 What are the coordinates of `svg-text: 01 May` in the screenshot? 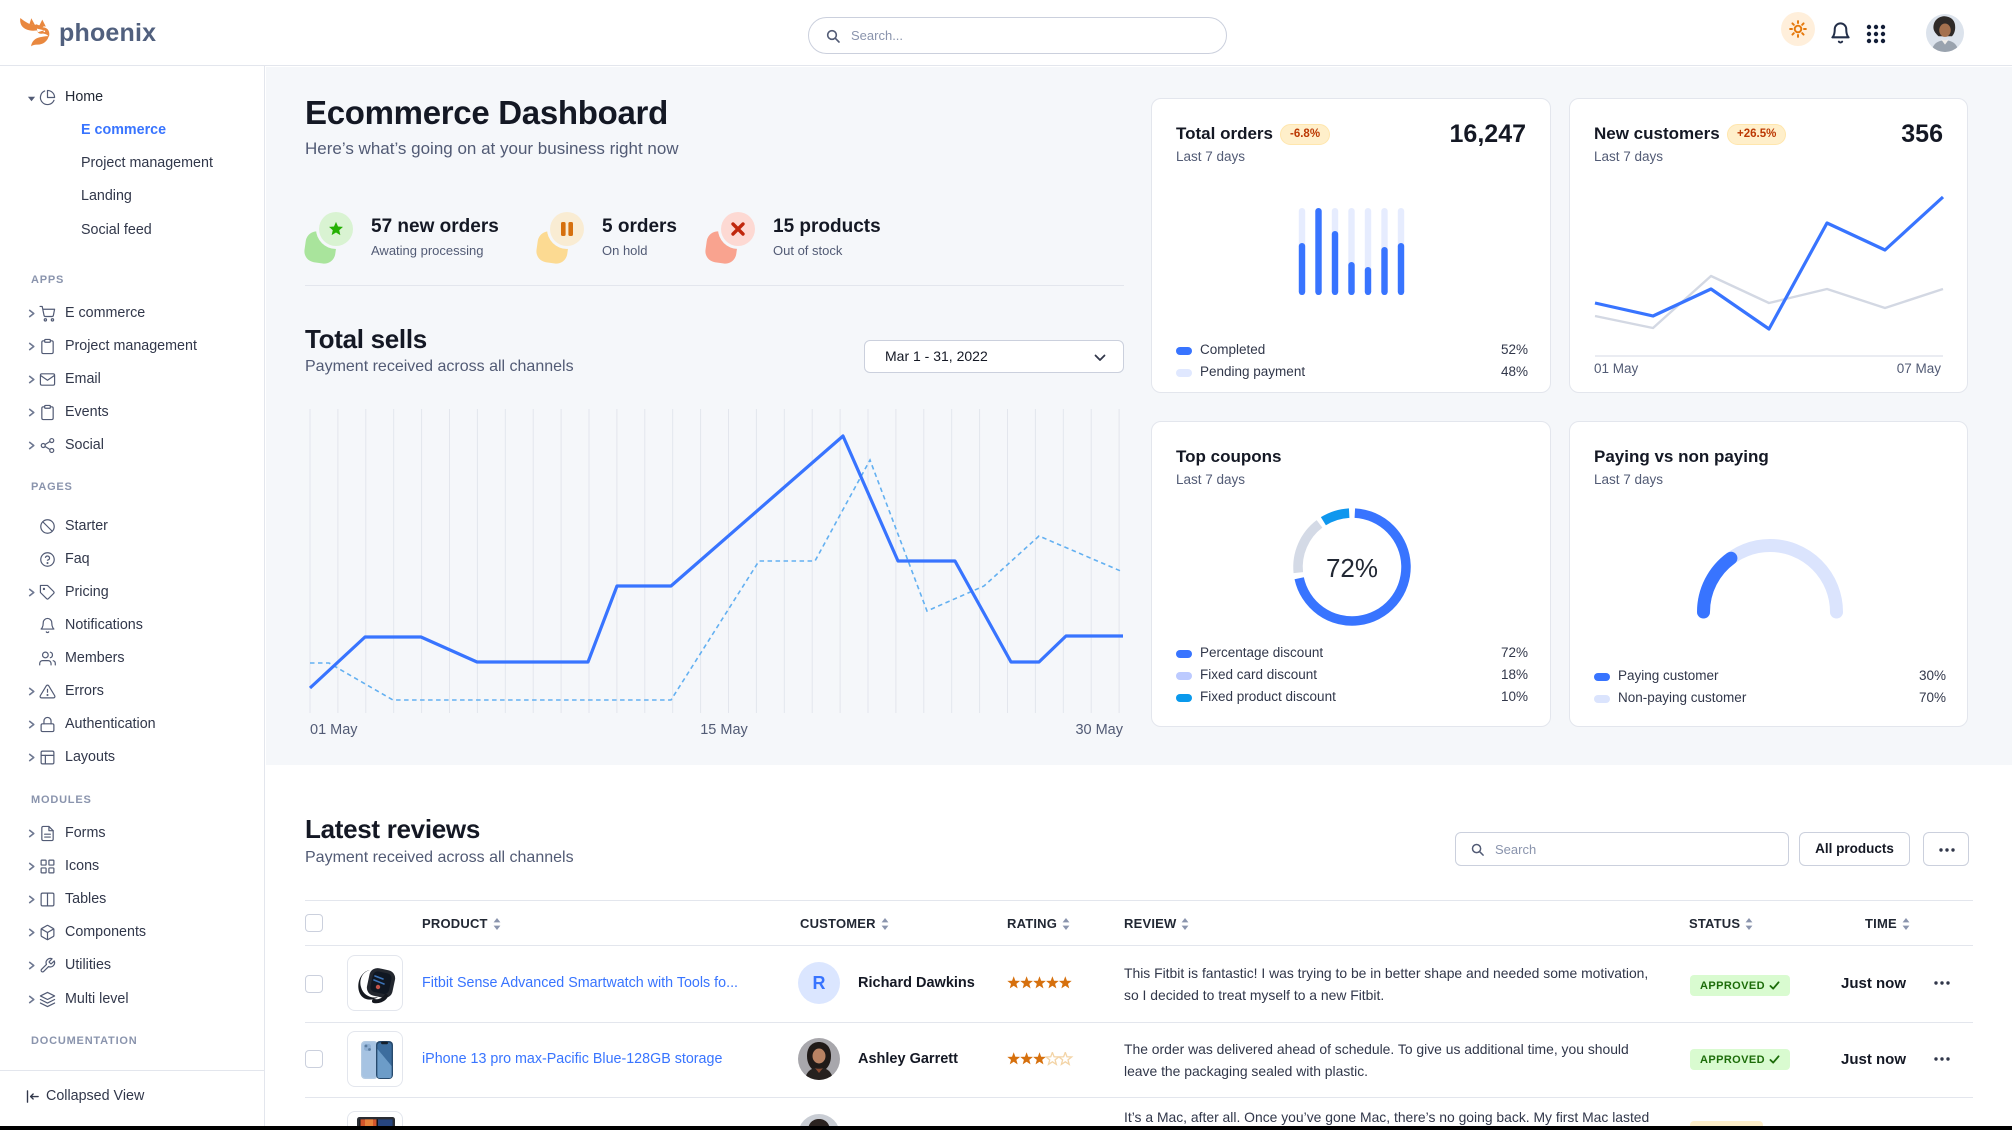 It's located at (334, 730).